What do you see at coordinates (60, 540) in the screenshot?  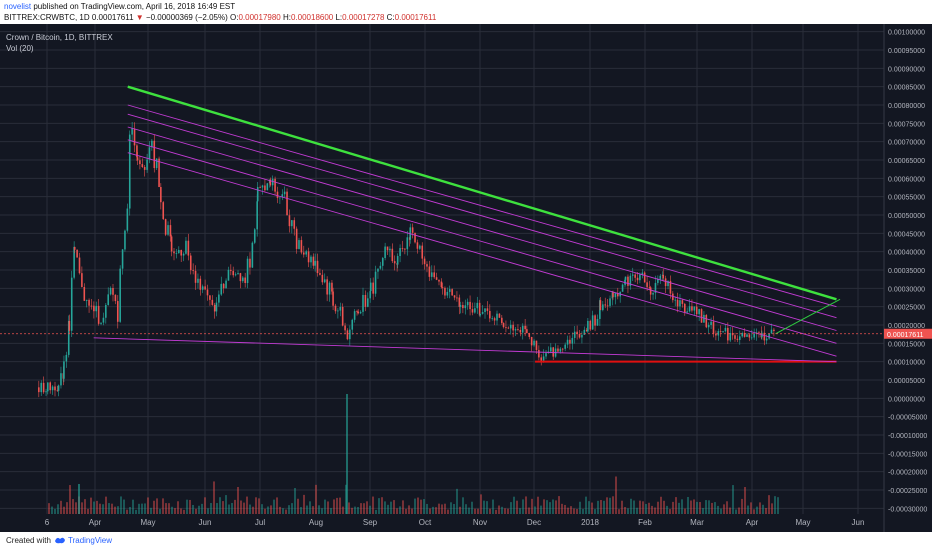 I see `tradingview-logo-icon` at bounding box center [60, 540].